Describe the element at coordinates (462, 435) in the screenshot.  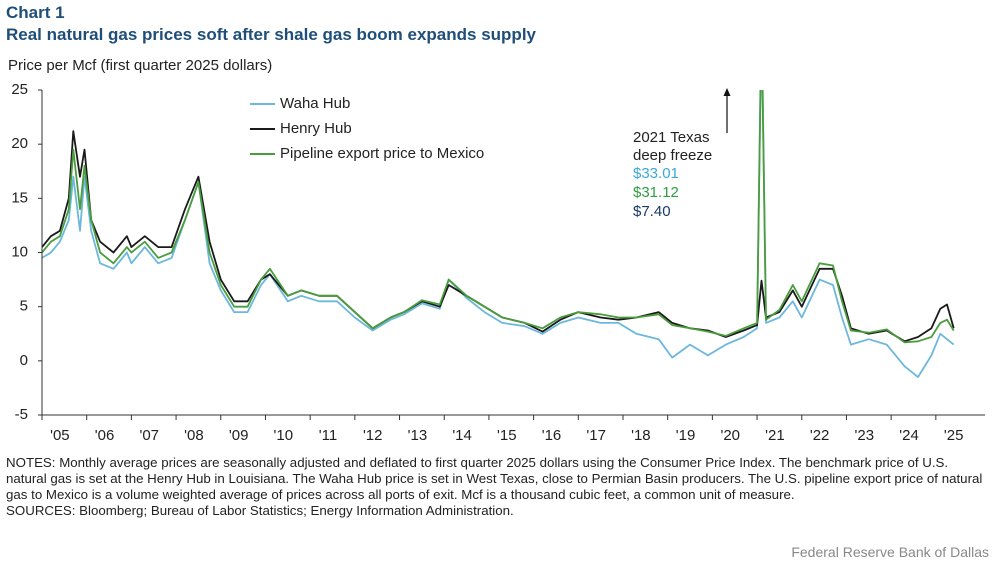
I see `x-tick-label: '14` at that location.